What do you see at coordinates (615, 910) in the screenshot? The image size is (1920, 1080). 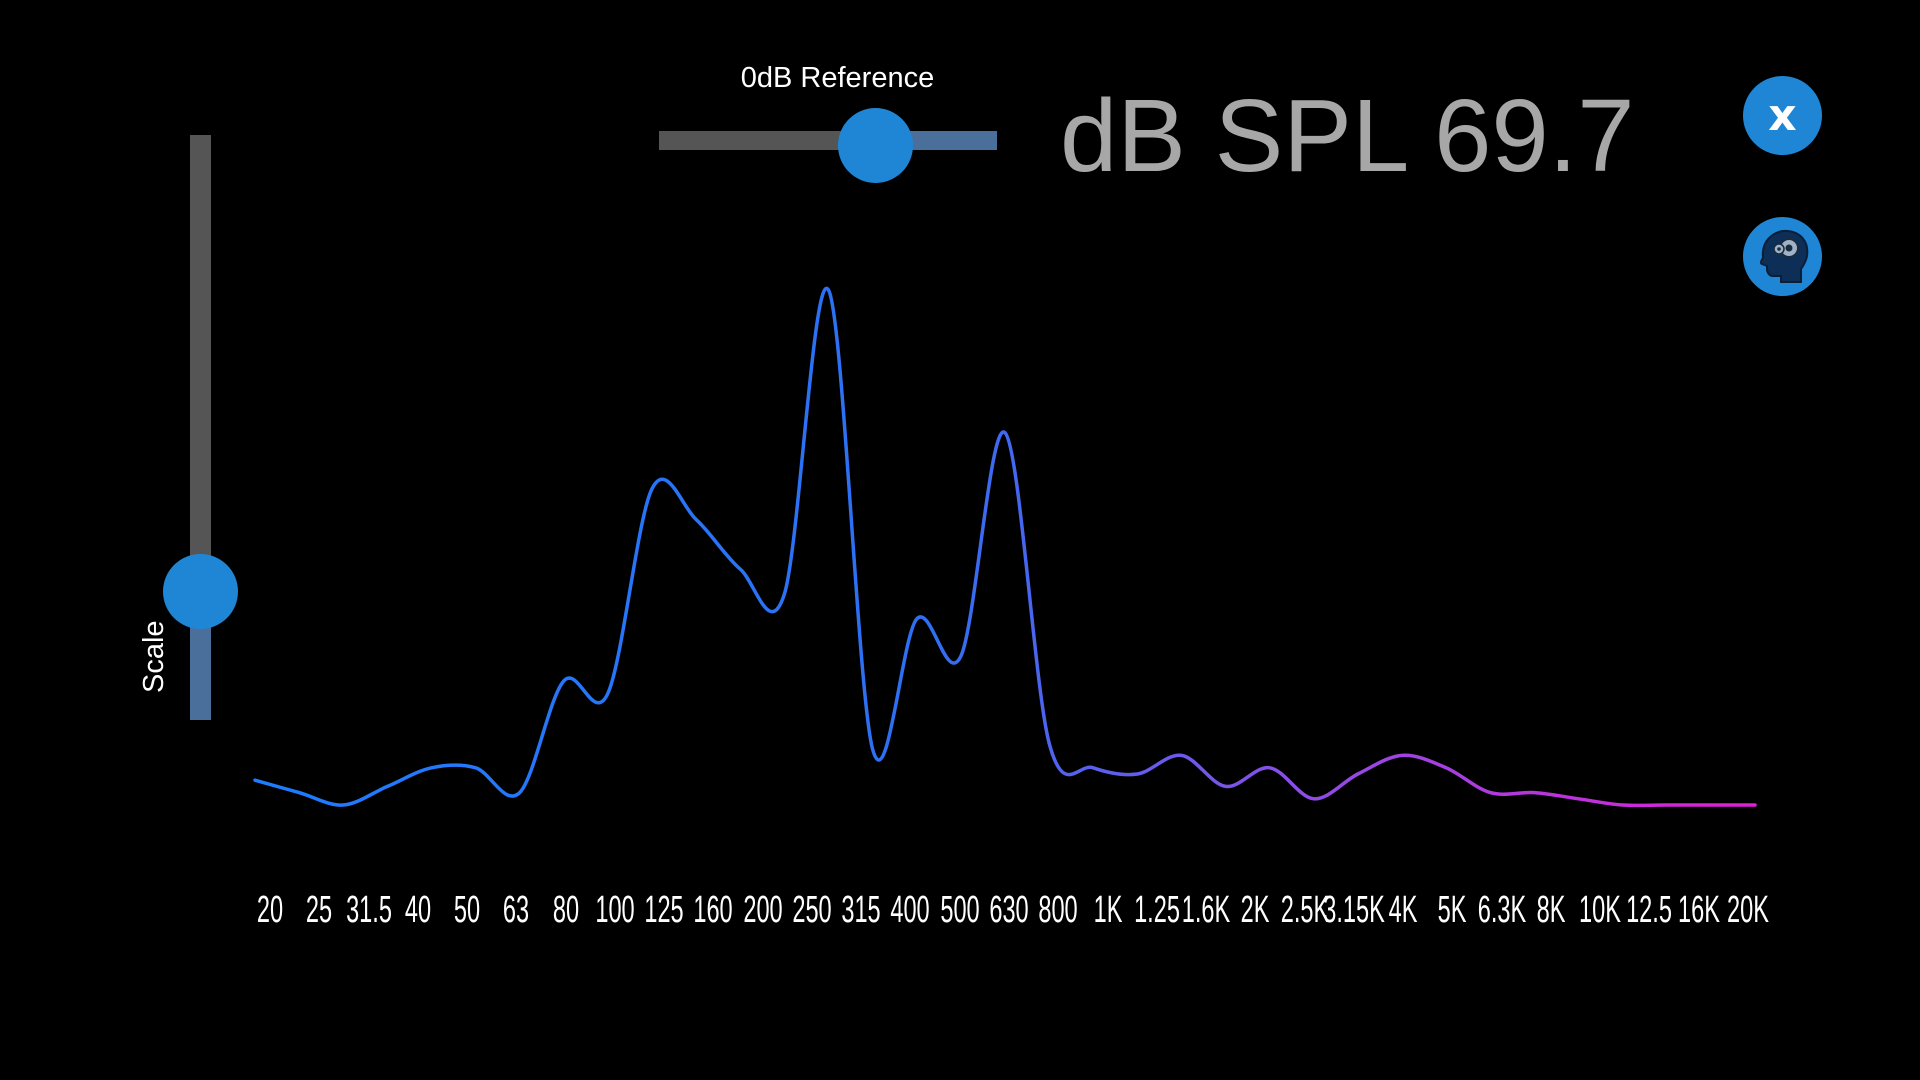 I see `frequency-label: 100` at bounding box center [615, 910].